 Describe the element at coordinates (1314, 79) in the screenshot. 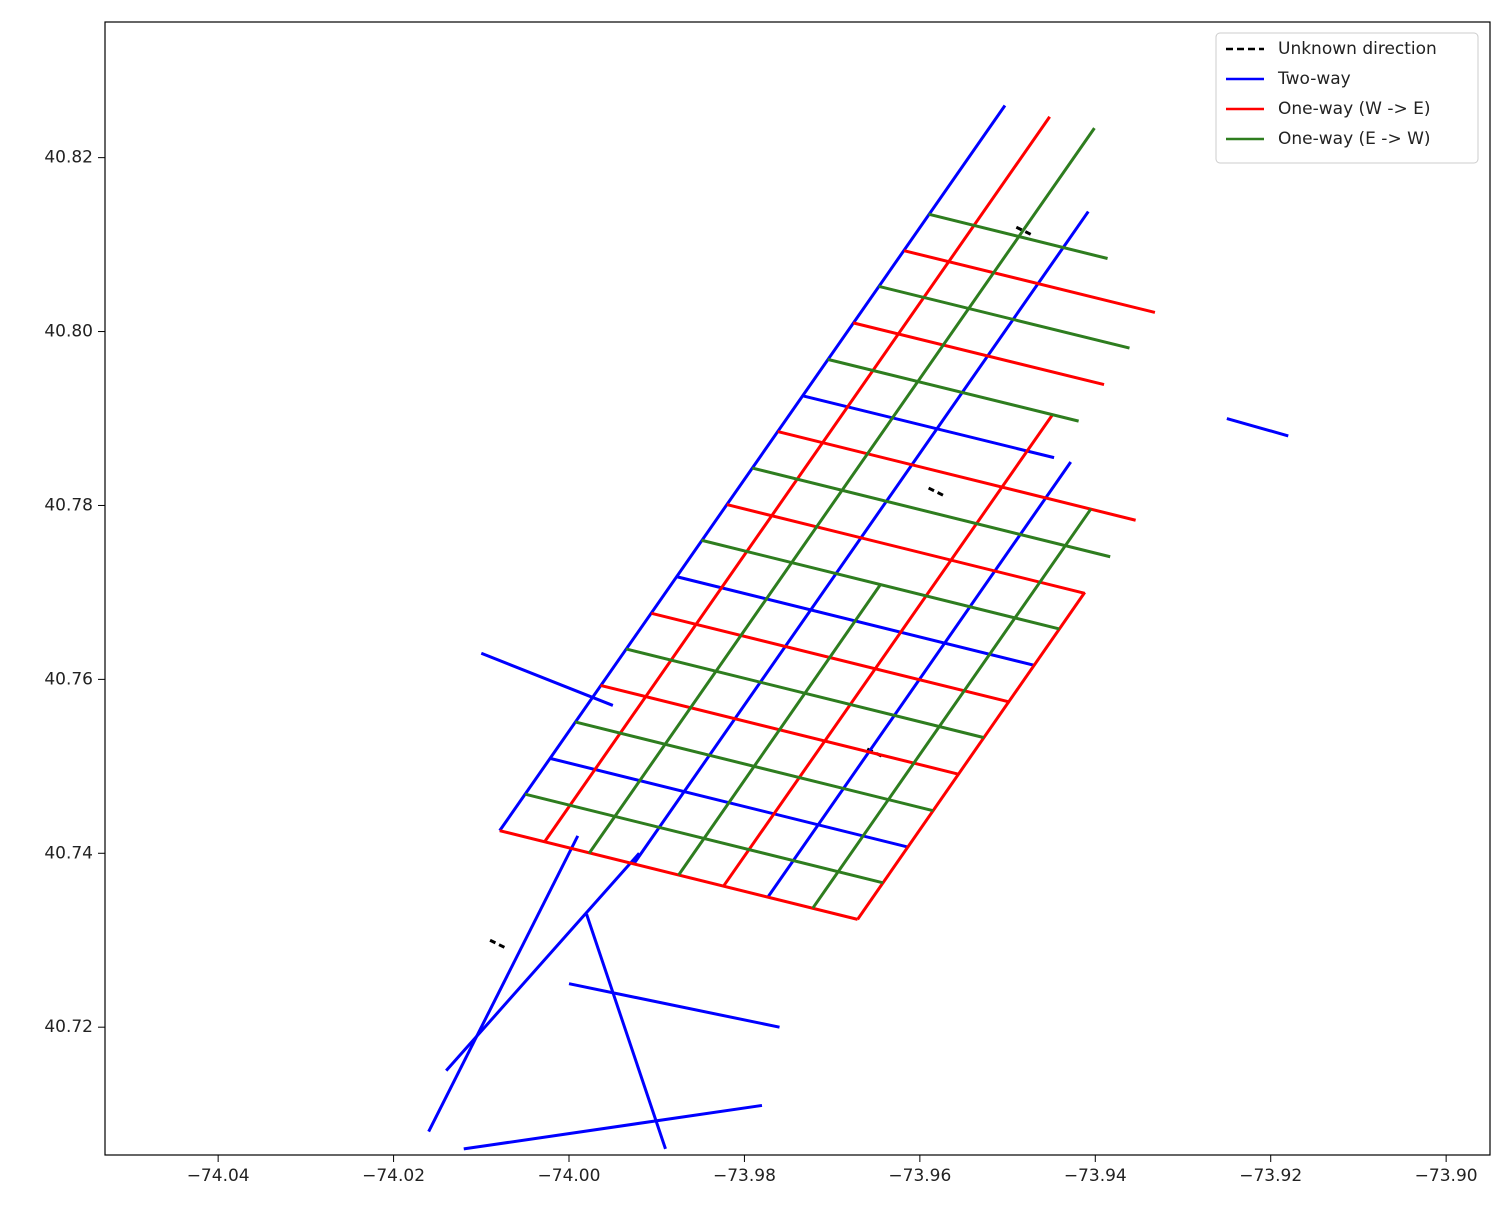

I see `legend-label: Two-way` at that location.